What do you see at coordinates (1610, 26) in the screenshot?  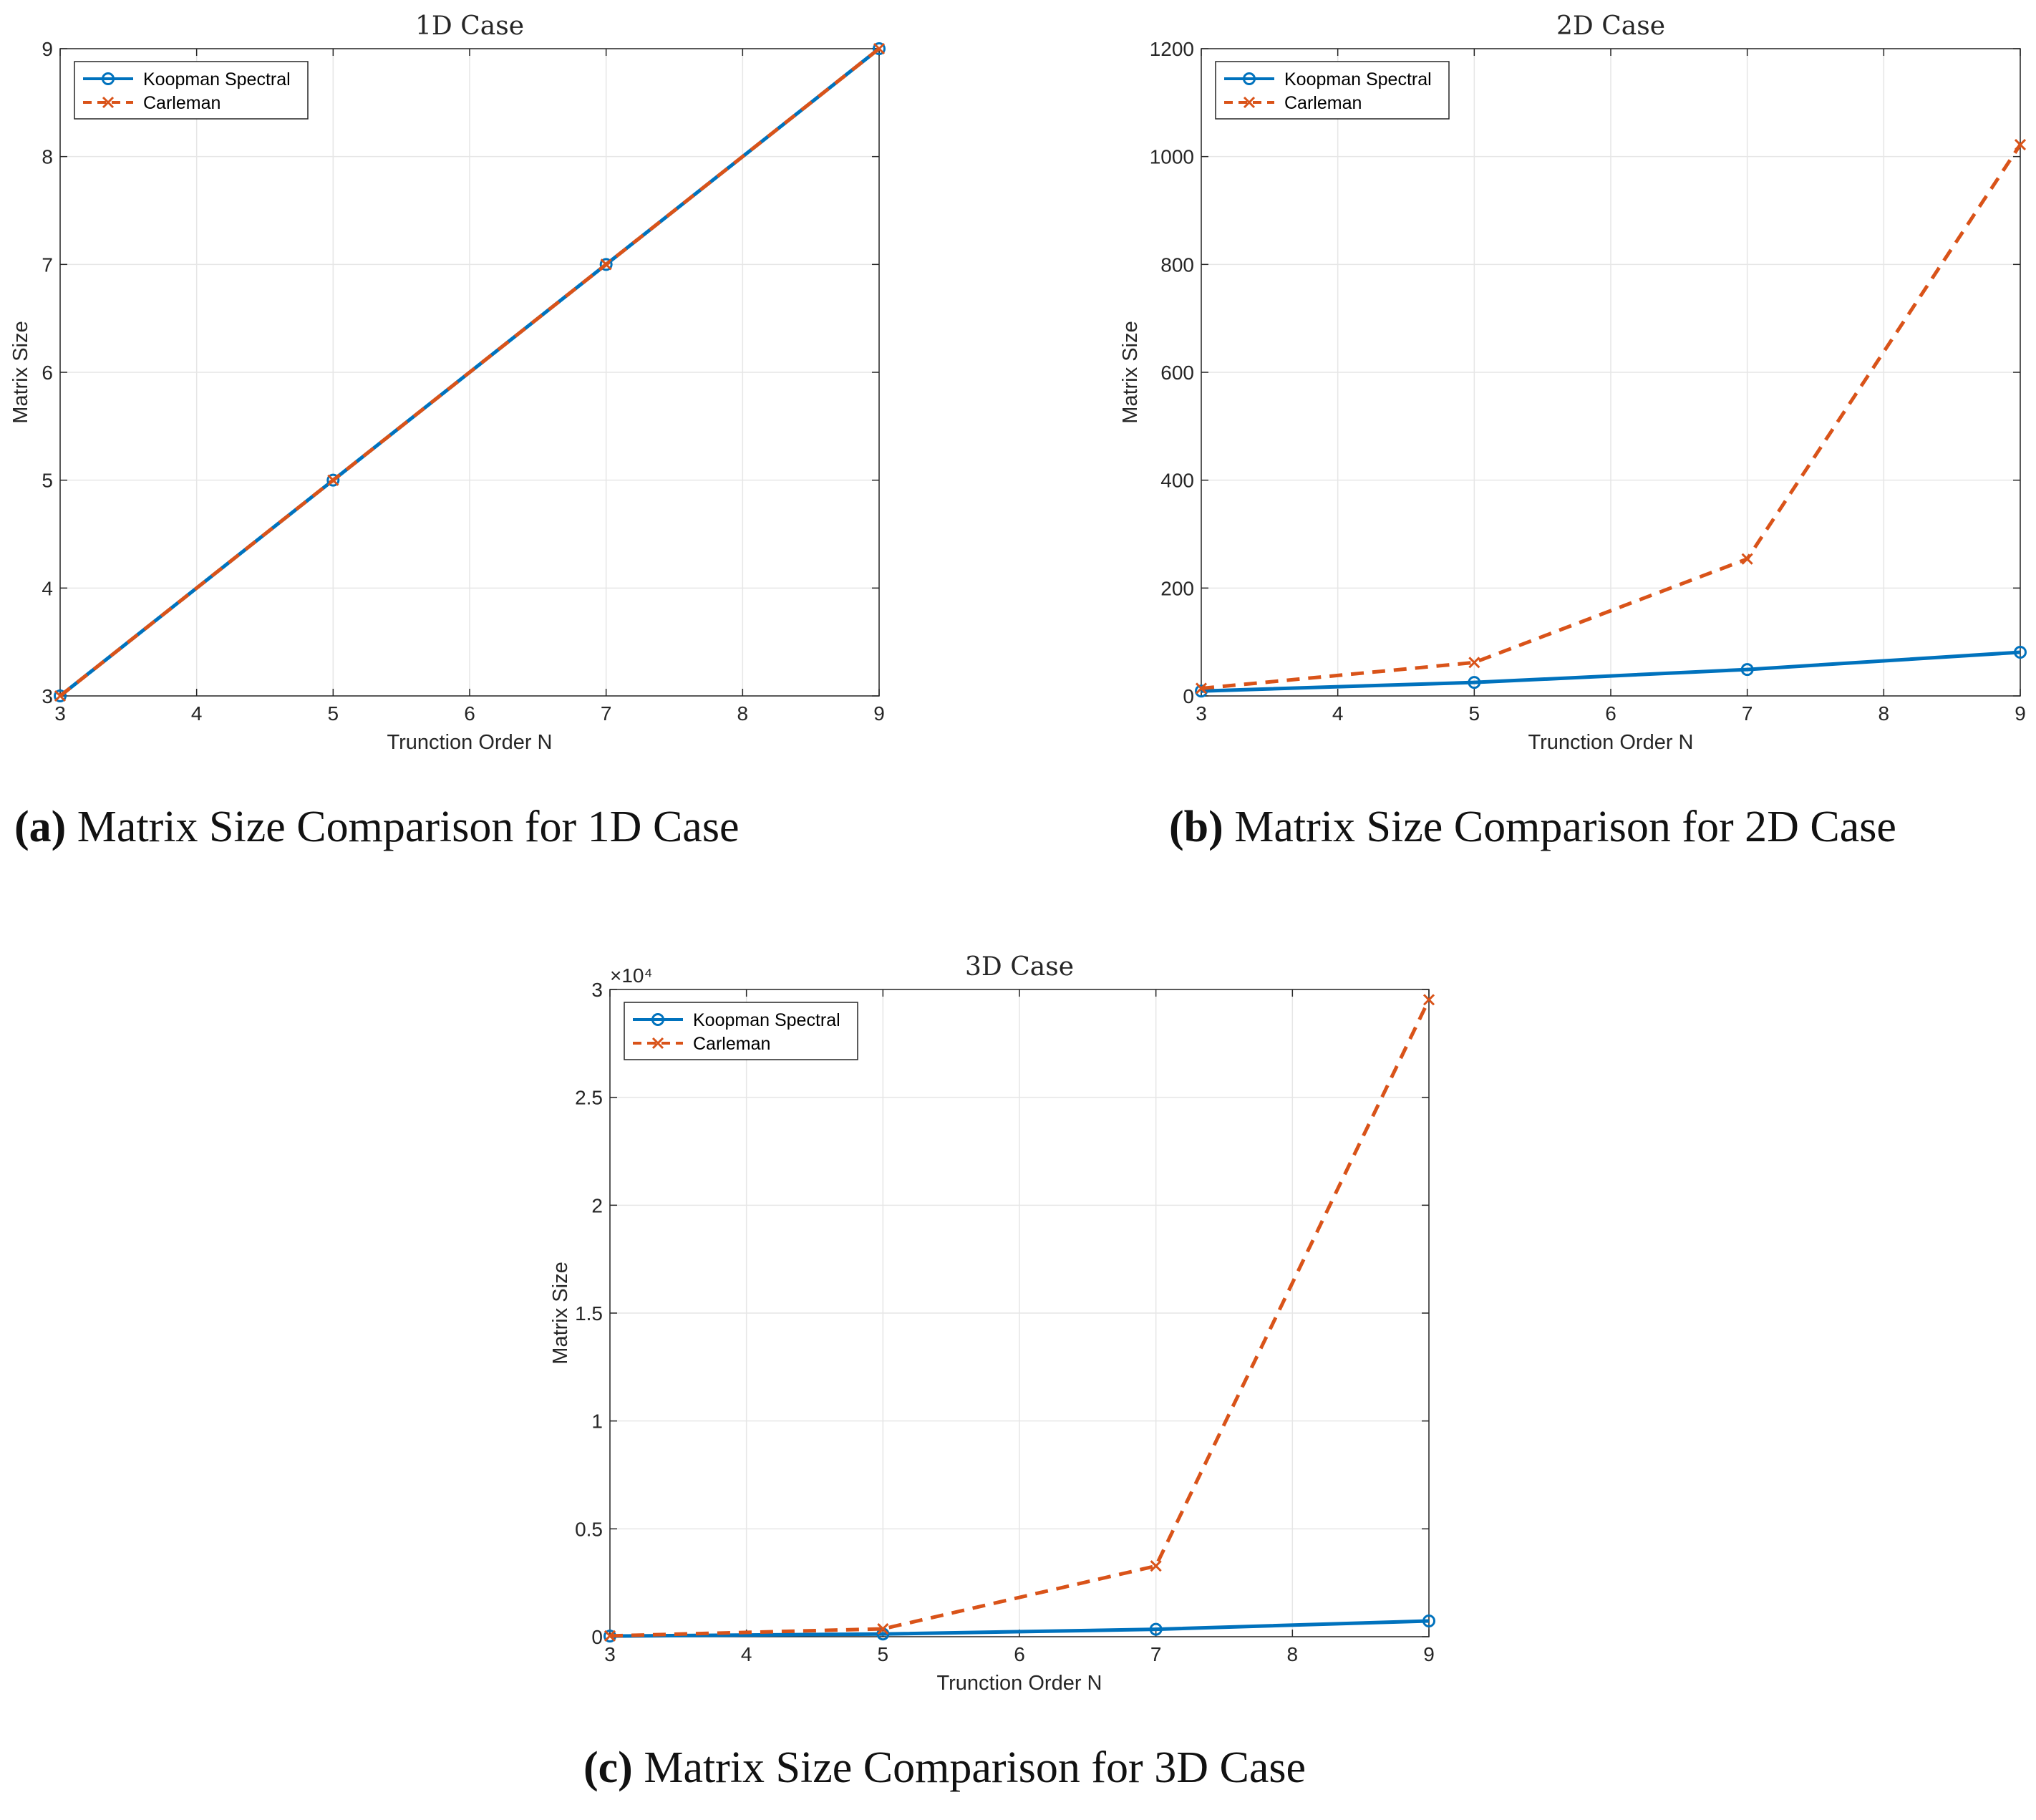 I see `chart-title: 2D Case` at bounding box center [1610, 26].